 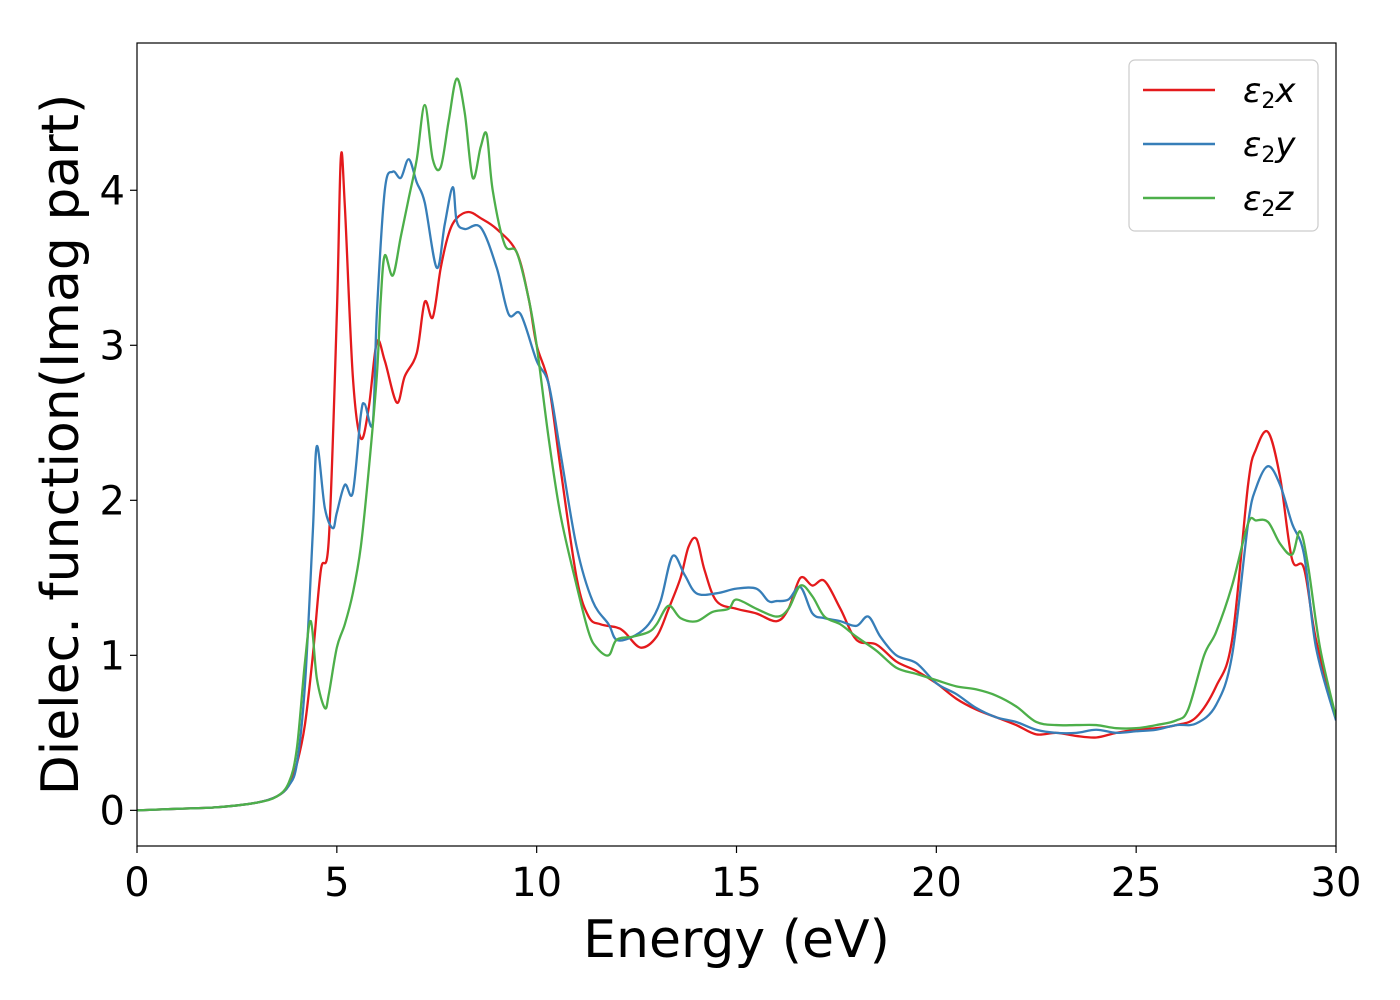 What do you see at coordinates (1269, 92) in the screenshot?
I see `legend-entry: ε2x` at bounding box center [1269, 92].